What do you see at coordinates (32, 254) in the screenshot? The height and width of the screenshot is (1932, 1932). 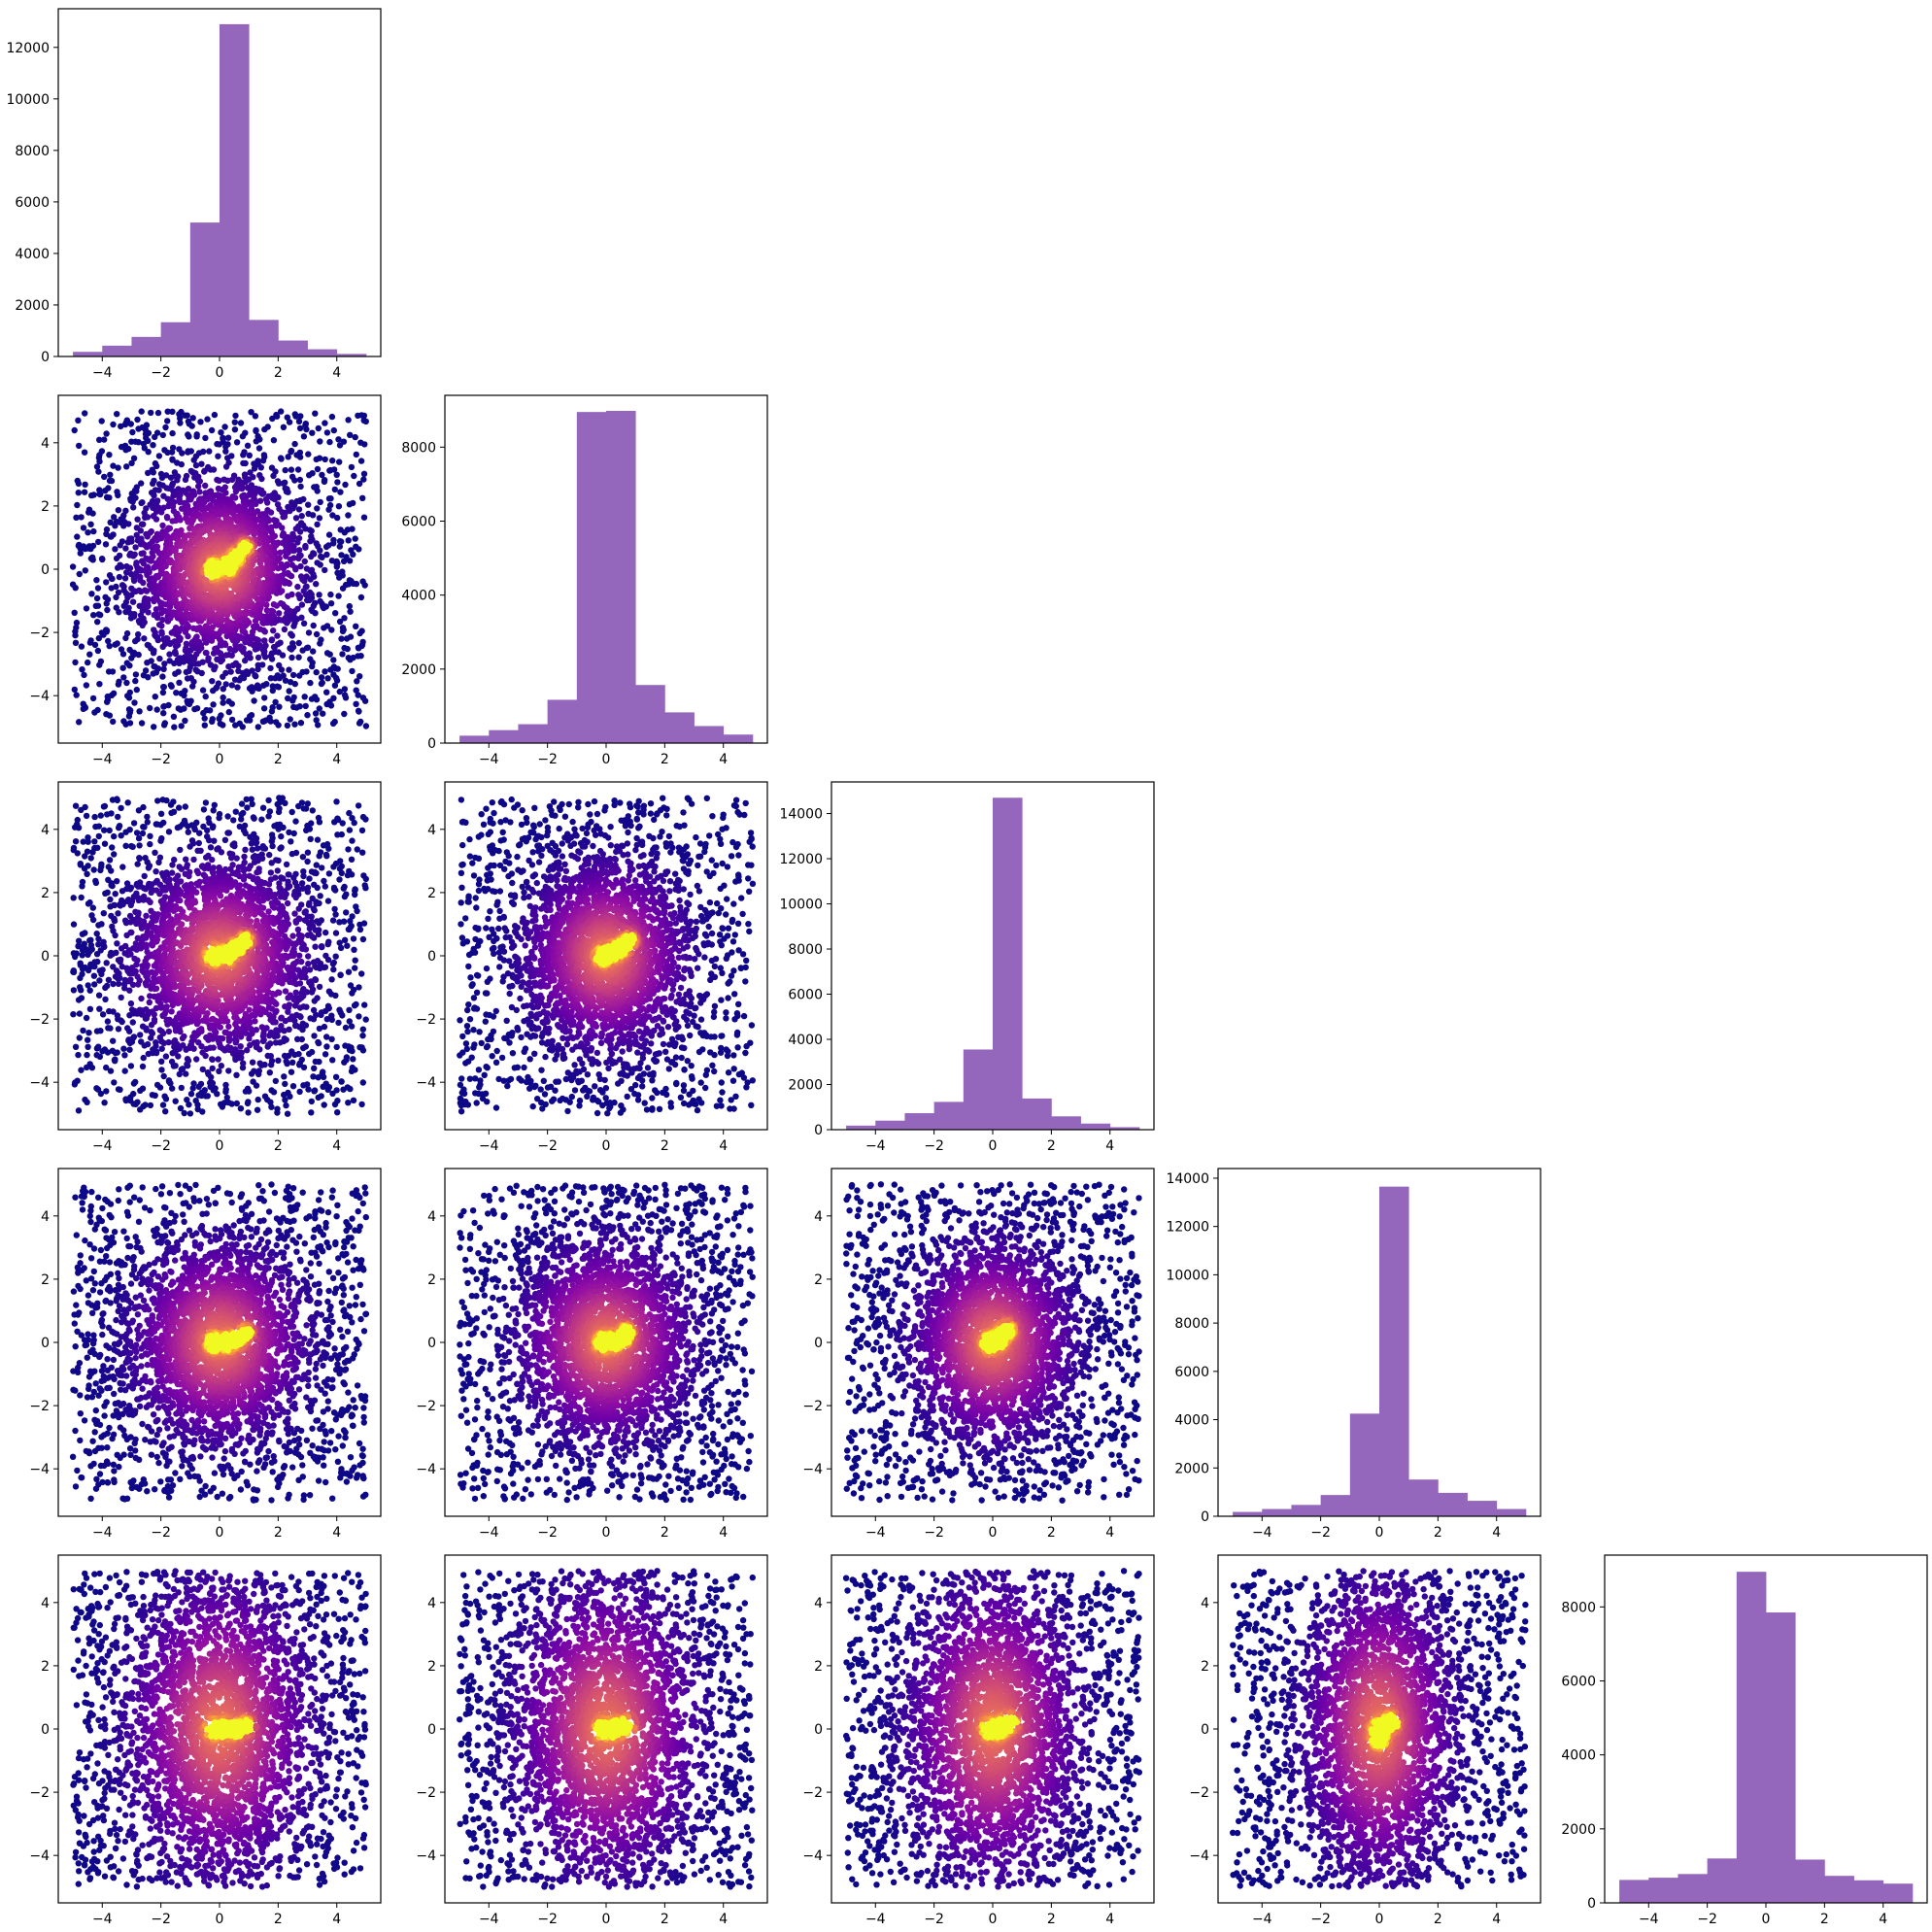 I see `y-tick-label: 4000` at bounding box center [32, 254].